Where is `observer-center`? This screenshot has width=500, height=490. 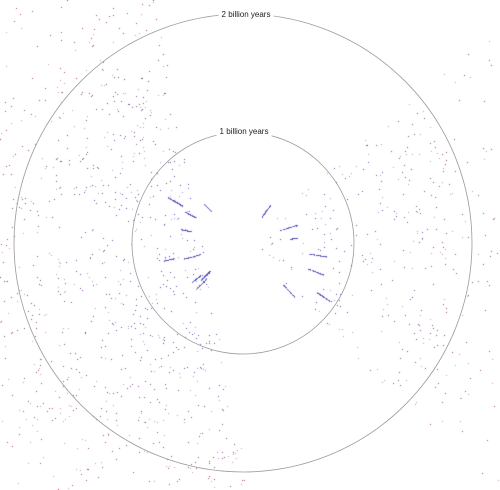 observer-center is located at coordinates (243, 243).